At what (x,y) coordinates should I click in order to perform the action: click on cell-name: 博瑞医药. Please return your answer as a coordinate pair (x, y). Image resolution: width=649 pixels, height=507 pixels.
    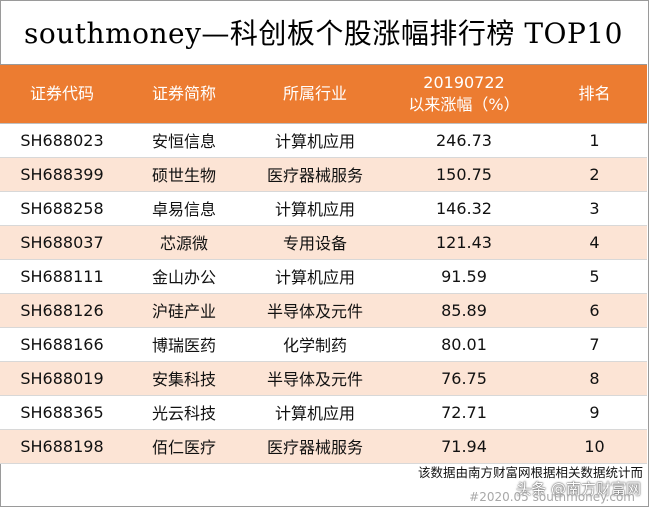
    Looking at the image, I should click on (184, 344).